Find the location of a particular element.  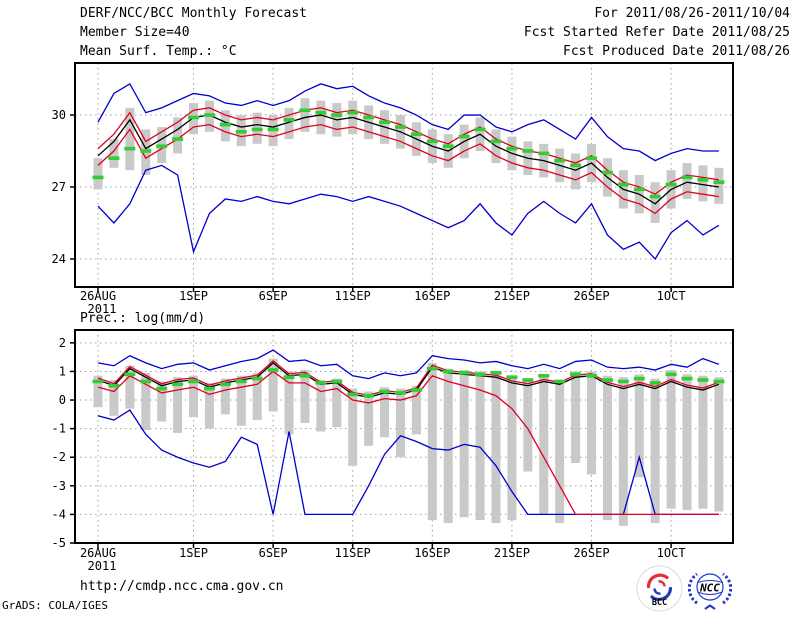

temperature-upper-spread-line is located at coordinates (408, 151).